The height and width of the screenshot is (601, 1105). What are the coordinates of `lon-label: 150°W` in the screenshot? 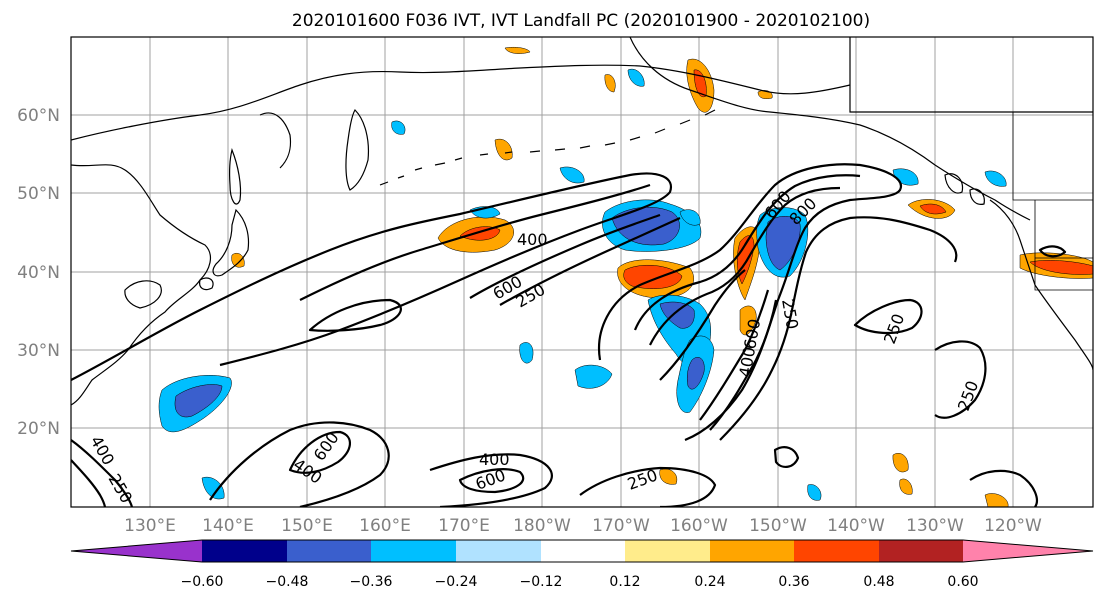 It's located at (778, 526).